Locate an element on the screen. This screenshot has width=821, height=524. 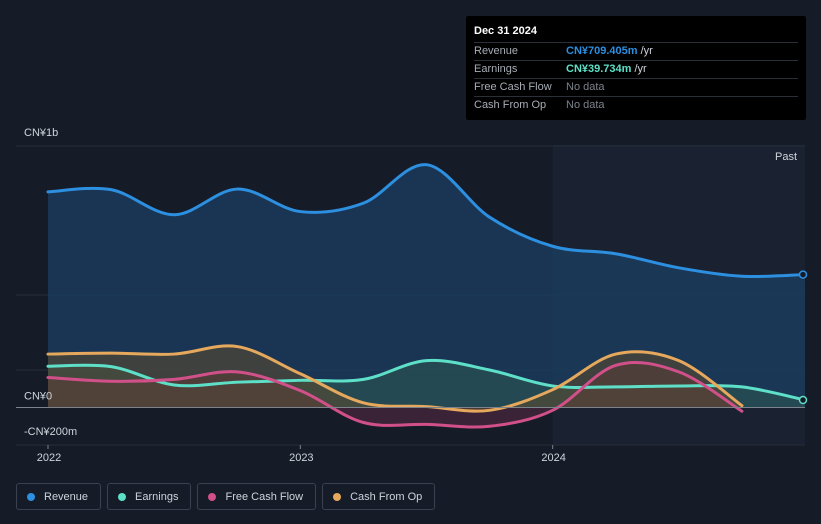
tooltip-value-fcf: No data is located at coordinates (585, 87).